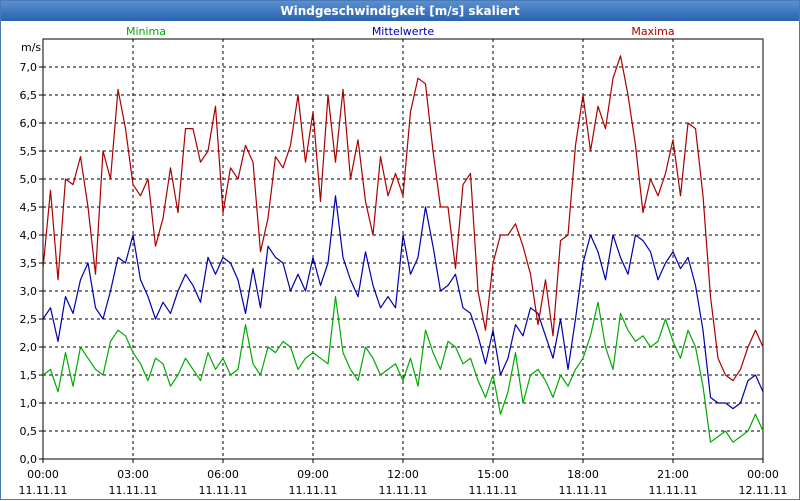 This screenshot has width=800, height=501. Describe the element at coordinates (29, 403) in the screenshot. I see `y-tick-label: 1,0` at that location.